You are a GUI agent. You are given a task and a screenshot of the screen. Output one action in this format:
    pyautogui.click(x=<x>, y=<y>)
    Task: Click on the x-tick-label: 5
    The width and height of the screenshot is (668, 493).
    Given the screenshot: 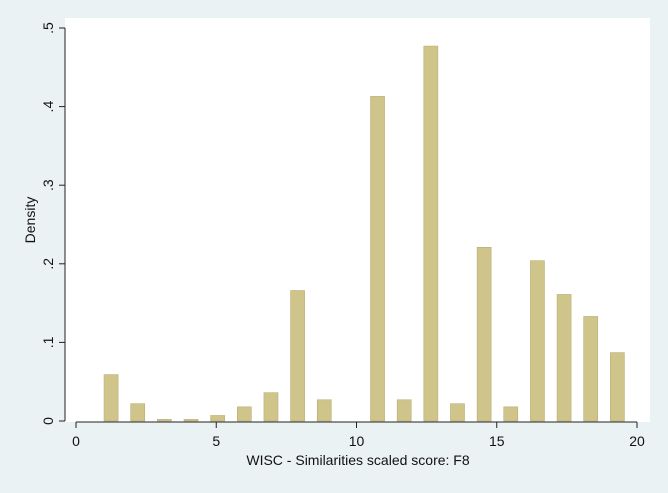 What is the action you would take?
    pyautogui.click(x=216, y=441)
    